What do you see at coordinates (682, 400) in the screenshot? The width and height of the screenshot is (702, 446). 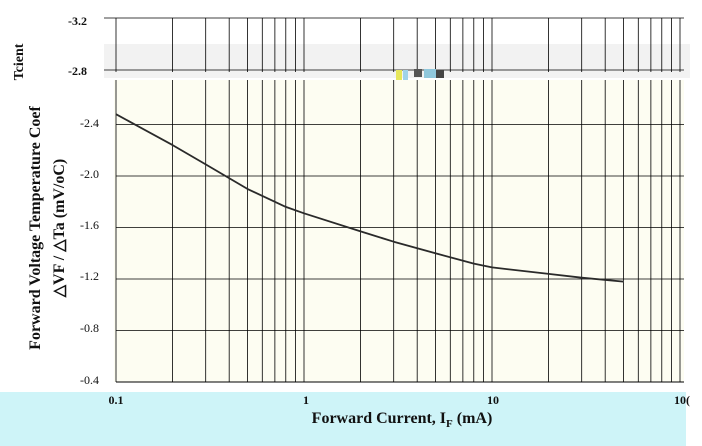 I see `x-tick-label: 10(` at bounding box center [682, 400].